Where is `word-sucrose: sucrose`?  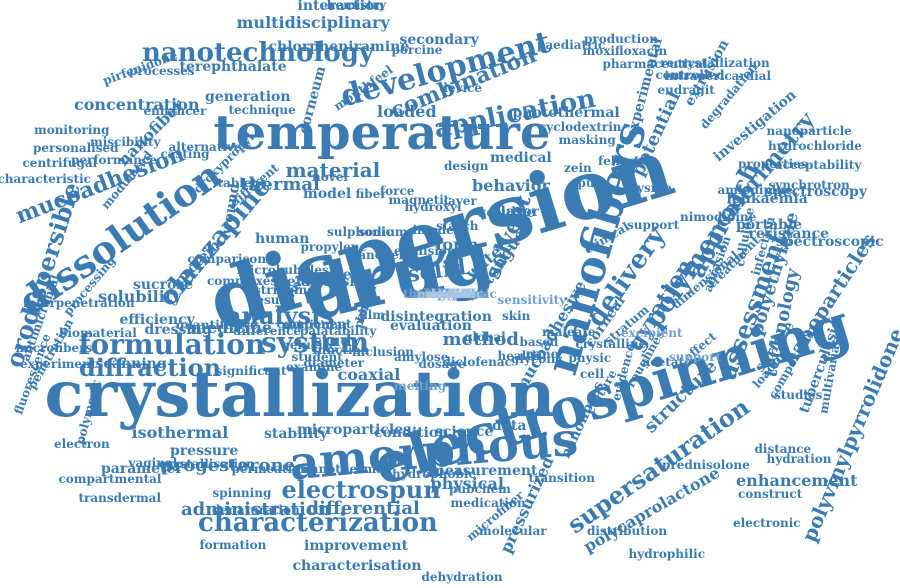 word-sucrose: sucrose is located at coordinates (163, 285).